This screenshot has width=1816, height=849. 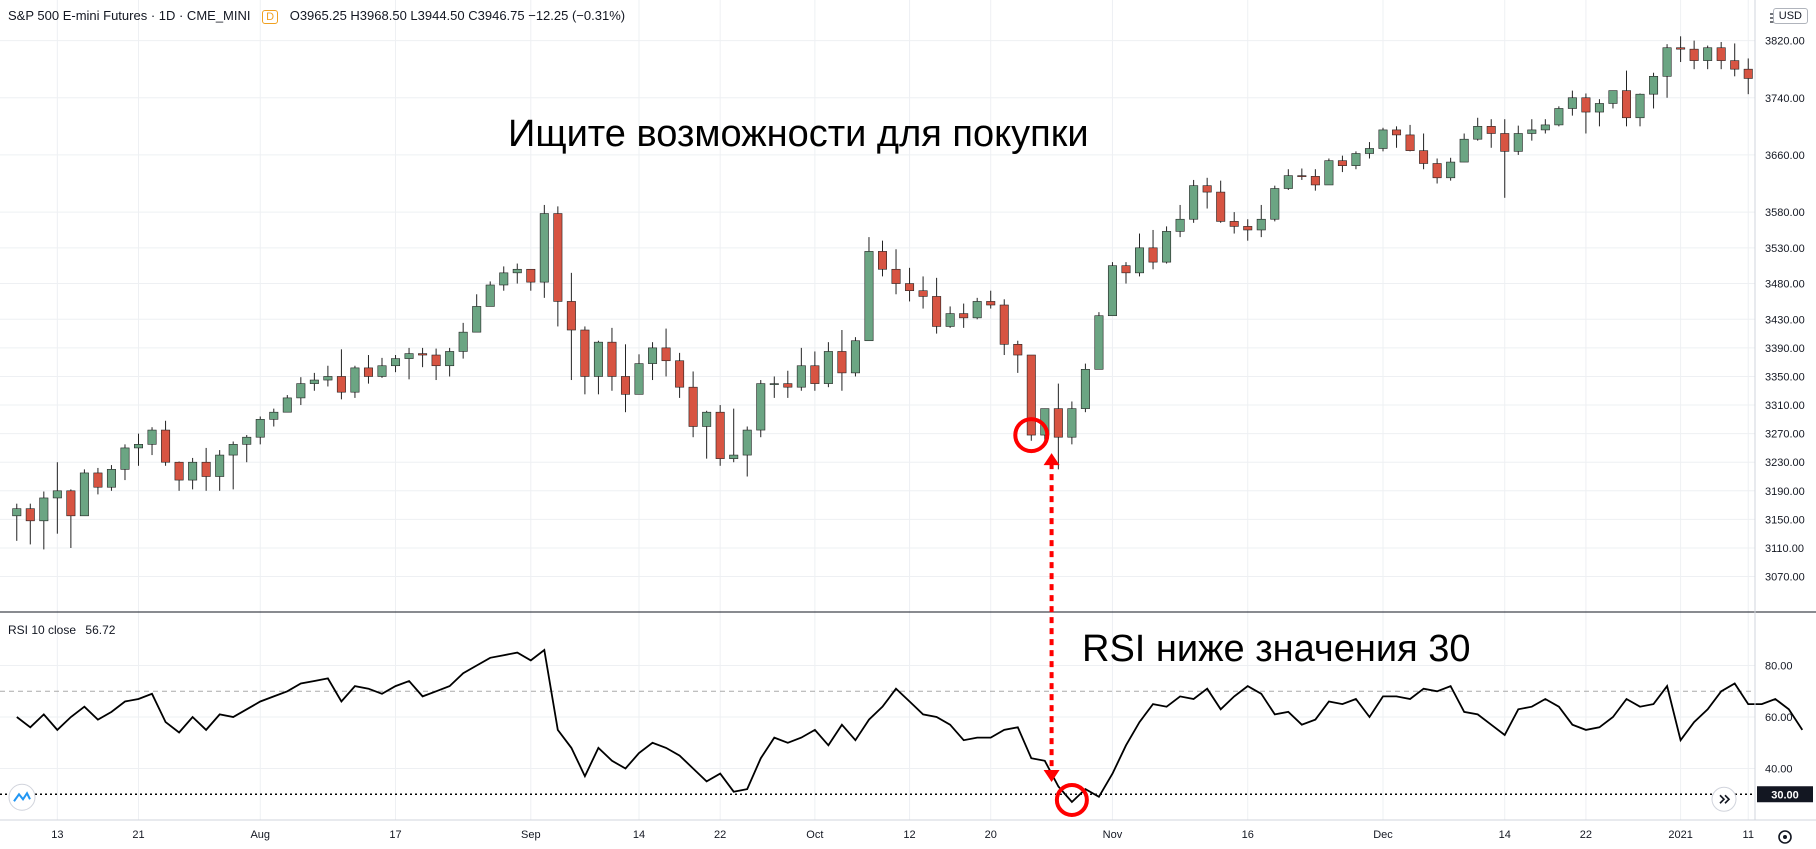 I want to click on price-tick-label: 3350.00, so click(x=1785, y=377).